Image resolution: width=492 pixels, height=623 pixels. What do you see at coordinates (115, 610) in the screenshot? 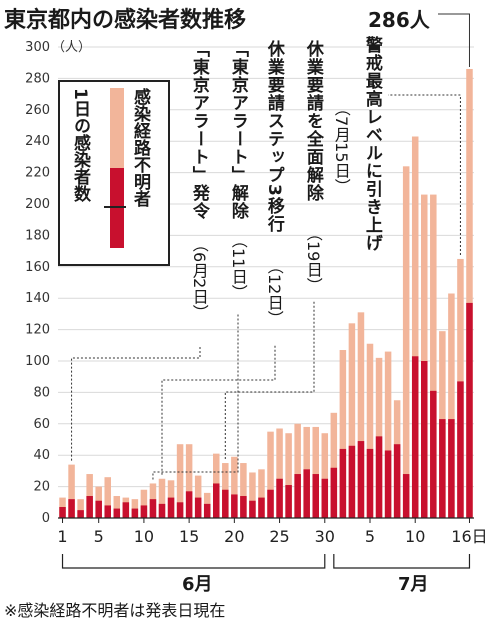
I see `footnote: ※感染経路不明者は発表日現在` at bounding box center [115, 610].